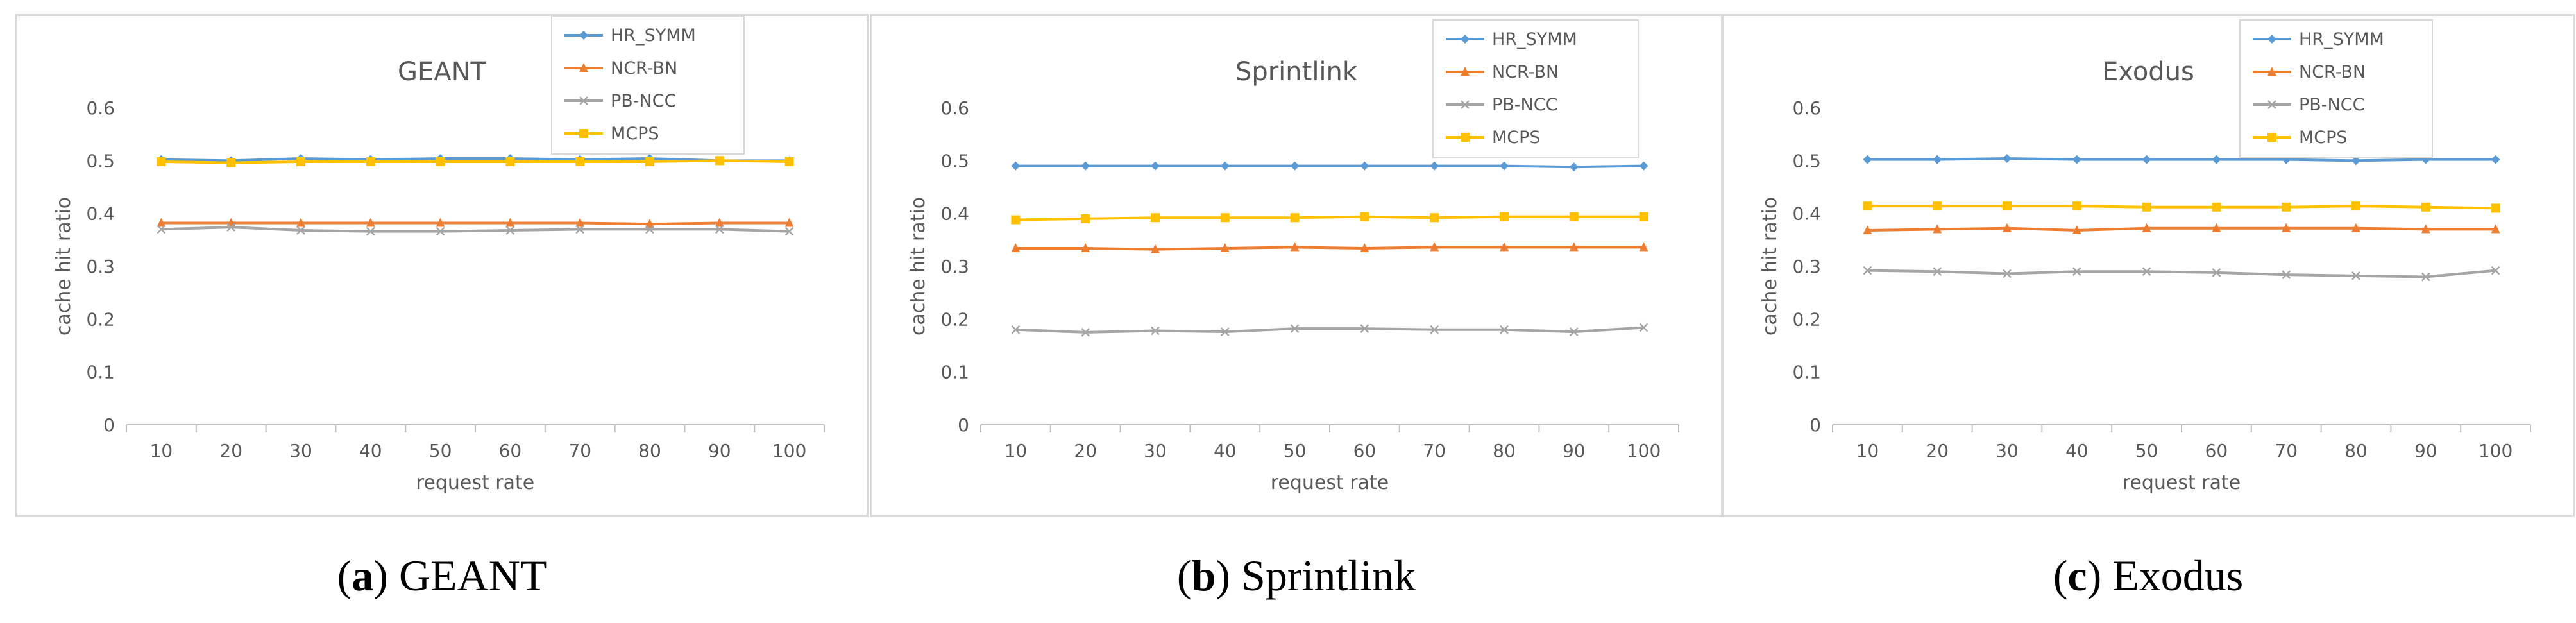 Image resolution: width=2576 pixels, height=623 pixels. Describe the element at coordinates (2336, 89) in the screenshot. I see `legend: HR_SYMM NCR-BN PB-NCC MCPS` at that location.